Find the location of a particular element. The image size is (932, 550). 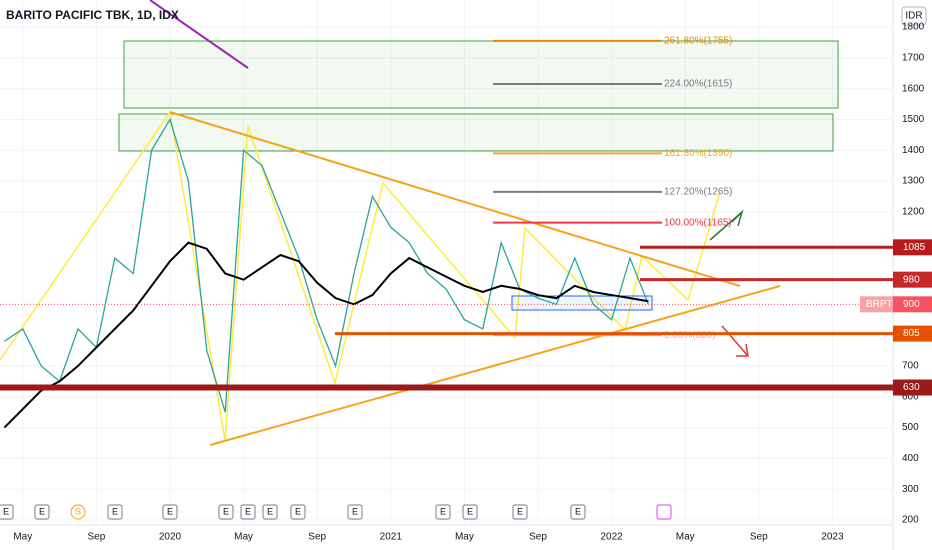

currency: IDR is located at coordinates (913, 16).